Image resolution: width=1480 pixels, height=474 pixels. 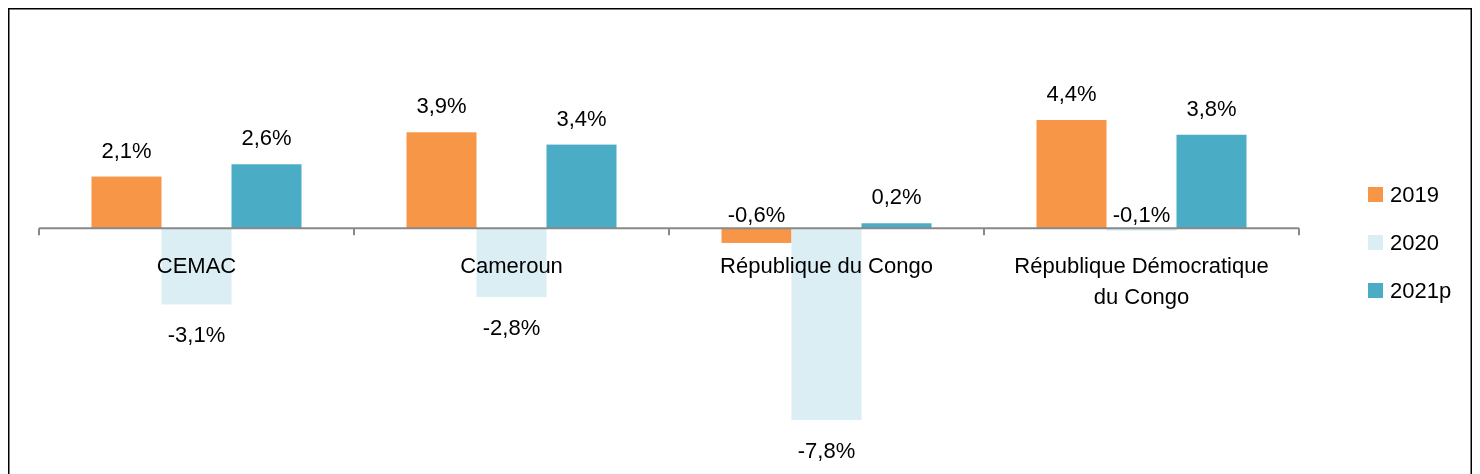 I want to click on x-tick-label: République du Congo, so click(x=826, y=266).